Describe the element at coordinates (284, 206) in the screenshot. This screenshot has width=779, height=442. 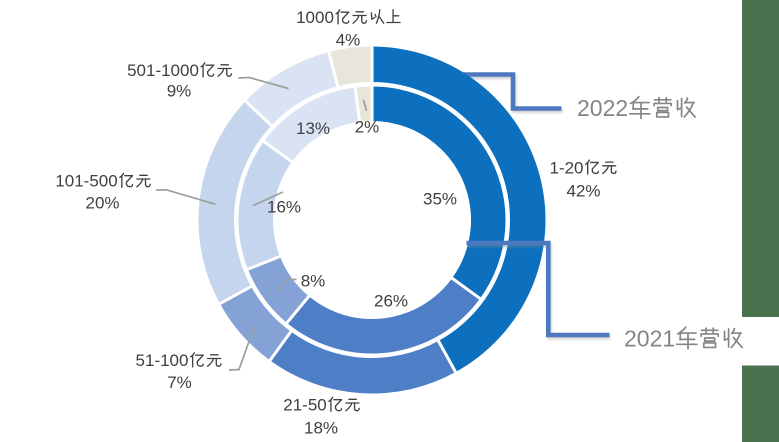
I see `svg-text: 16%` at that location.